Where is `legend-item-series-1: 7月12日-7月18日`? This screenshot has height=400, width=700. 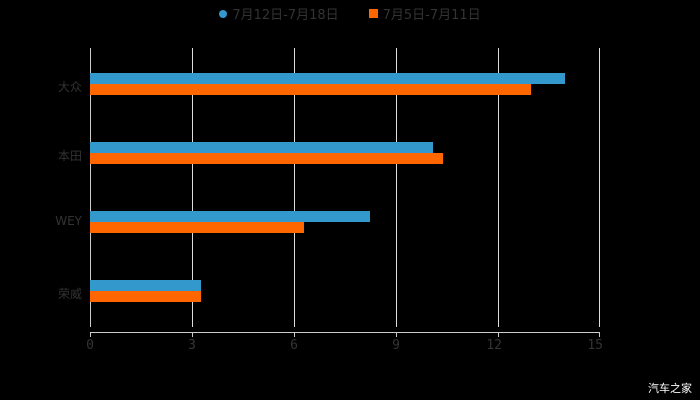 legend-item-series-1: 7月12日-7月18日 is located at coordinates (279, 13).